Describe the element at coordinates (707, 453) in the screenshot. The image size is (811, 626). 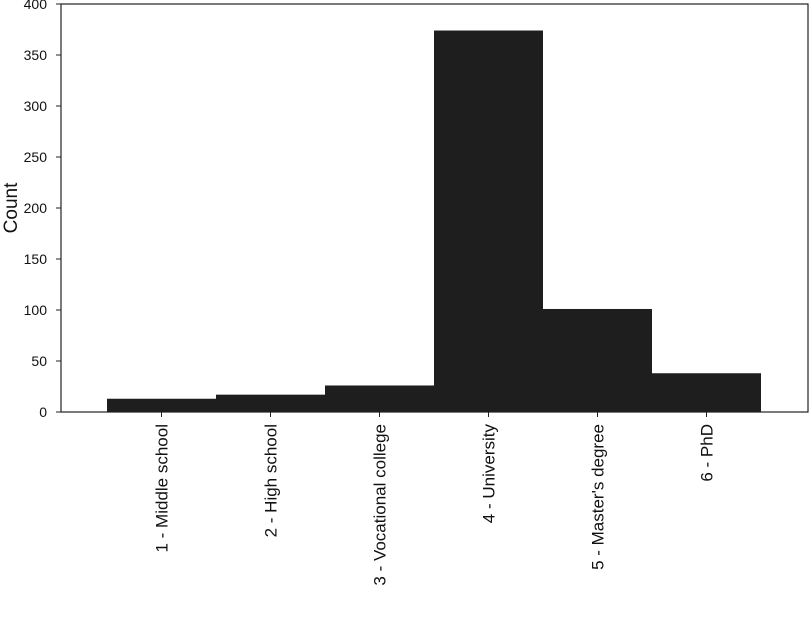
I see `x-tick-label-6: 6 - PhD` at that location.